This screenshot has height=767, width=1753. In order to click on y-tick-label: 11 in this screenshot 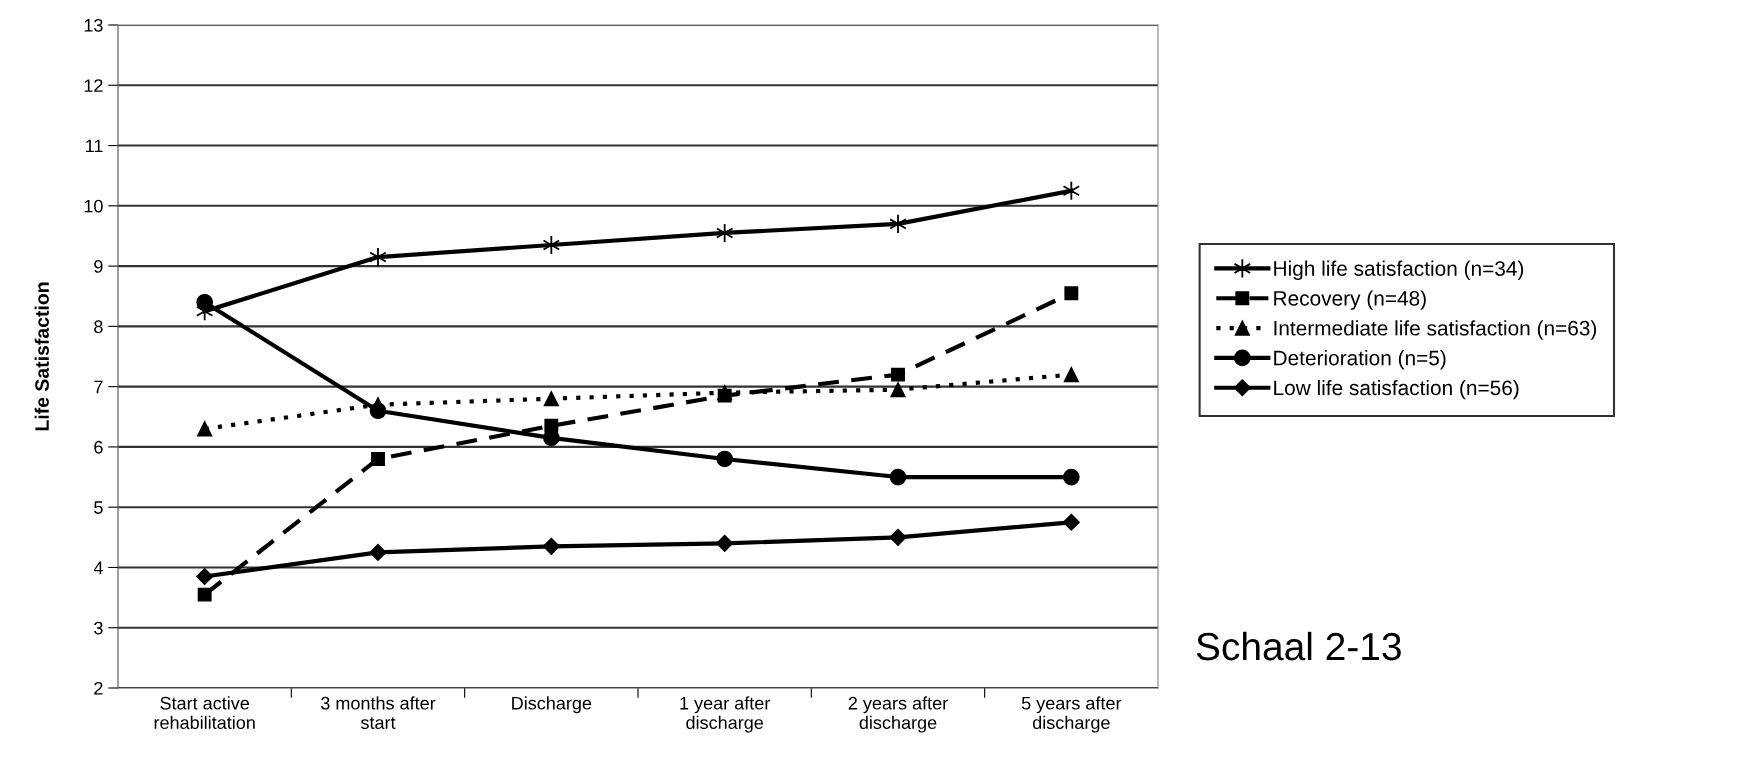, I will do `click(94, 146)`.